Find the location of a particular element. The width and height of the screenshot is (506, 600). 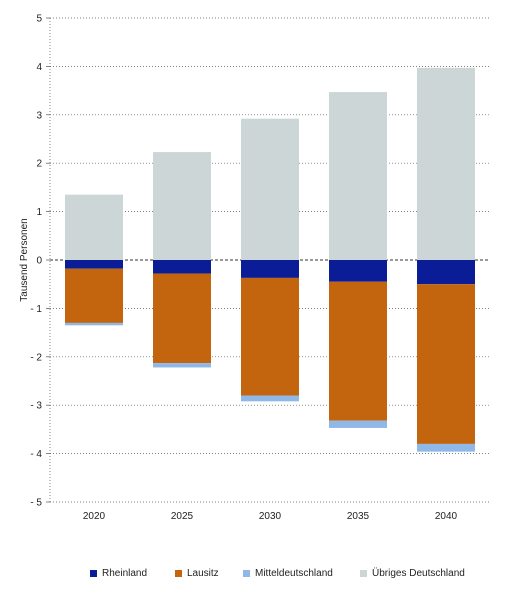

legend-item: Lausitz is located at coordinates (197, 573).